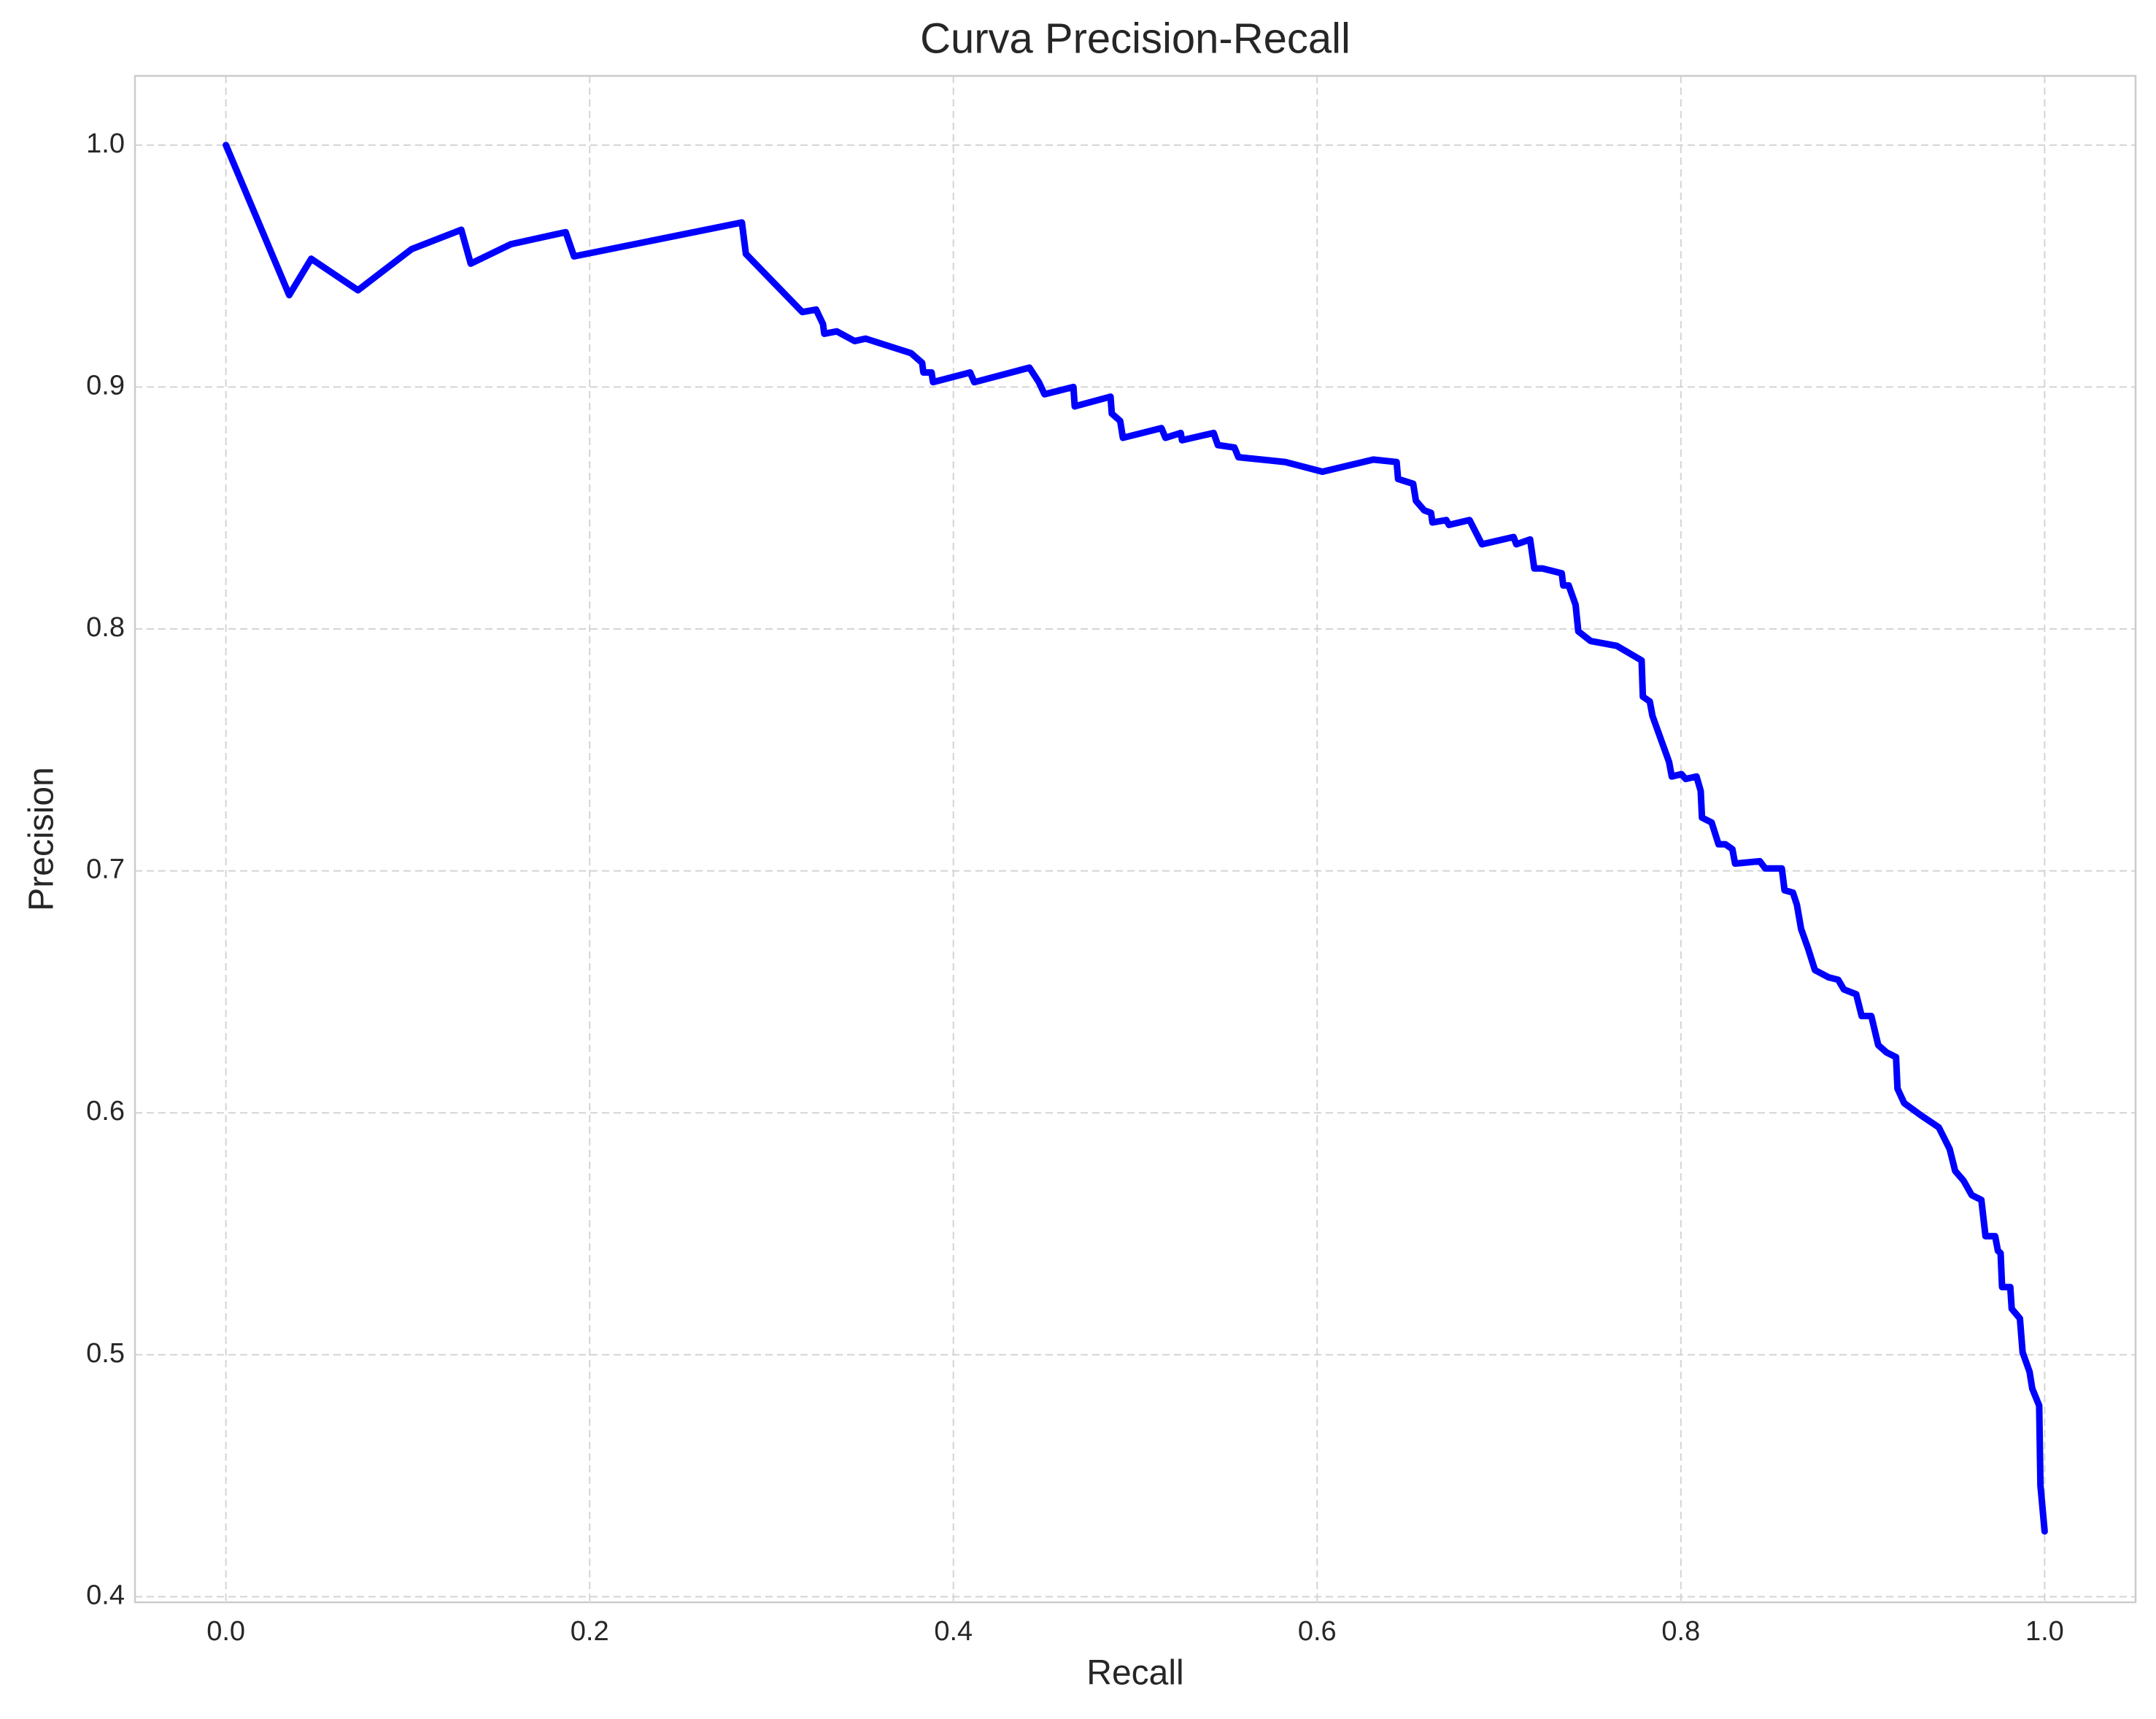 The width and height of the screenshot is (2156, 1719). Describe the element at coordinates (42, 839) in the screenshot. I see `y-axis-label: Precision` at that location.